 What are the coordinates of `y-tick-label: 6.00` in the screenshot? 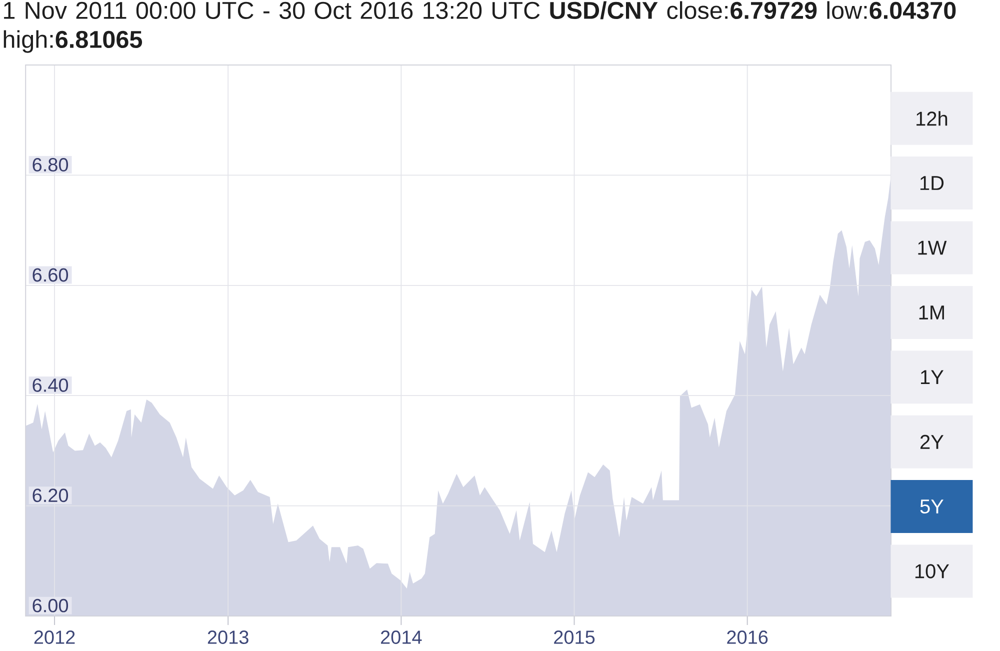 It's located at (50, 605).